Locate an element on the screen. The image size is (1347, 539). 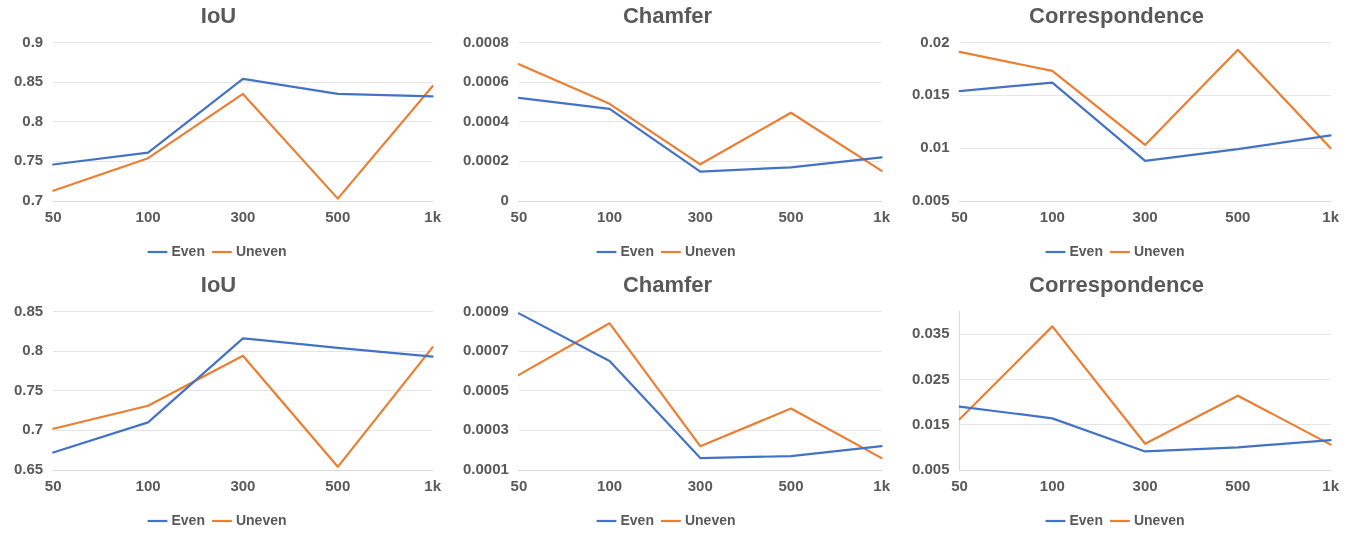
y-tick-label: 0 is located at coordinates (504, 200).